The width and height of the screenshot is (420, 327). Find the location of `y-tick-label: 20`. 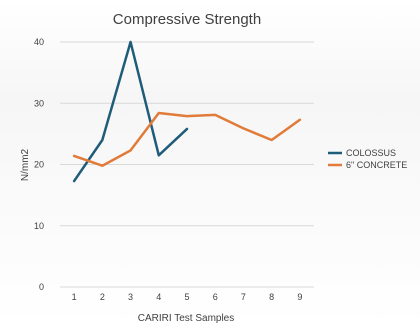

y-tick-label: 20 is located at coordinates (39, 165).